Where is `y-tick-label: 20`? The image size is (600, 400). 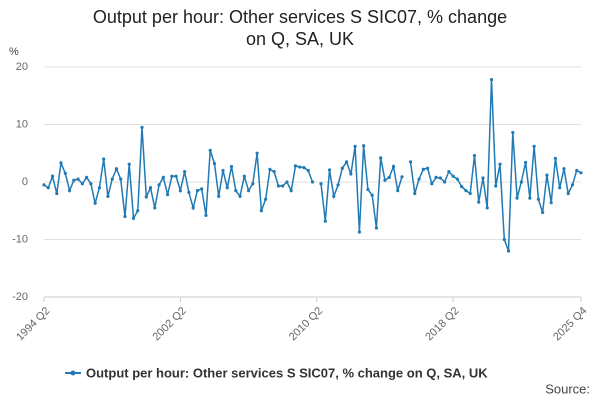
y-tick-label: 20 is located at coordinates (22, 67).